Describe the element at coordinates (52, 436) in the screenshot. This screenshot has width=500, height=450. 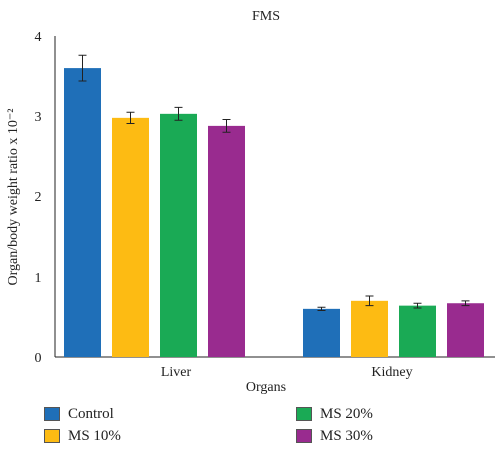
I see `legend-swatch-ms10` at that location.